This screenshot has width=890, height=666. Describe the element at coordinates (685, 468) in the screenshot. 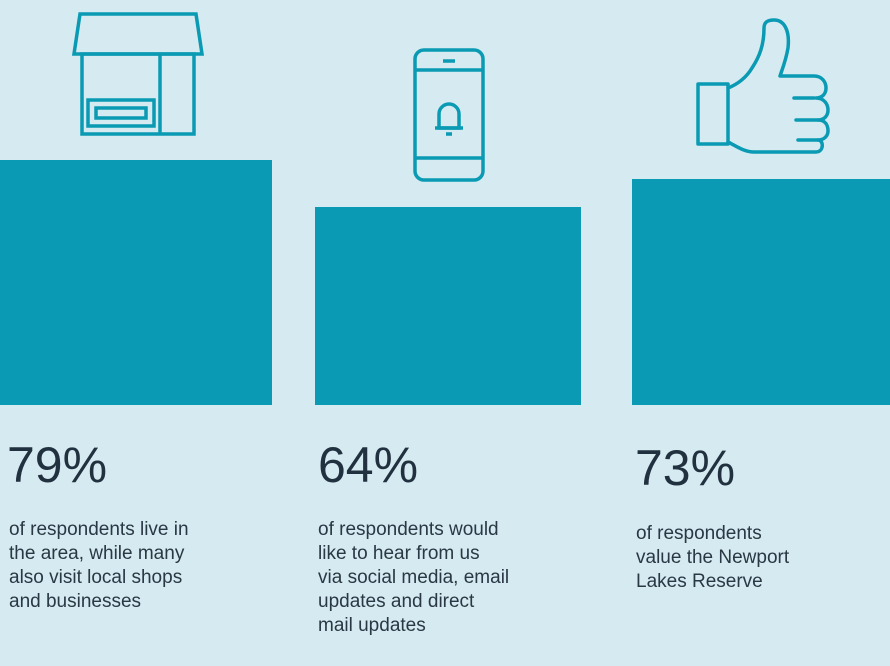

I see `percent-label: 73%` at that location.